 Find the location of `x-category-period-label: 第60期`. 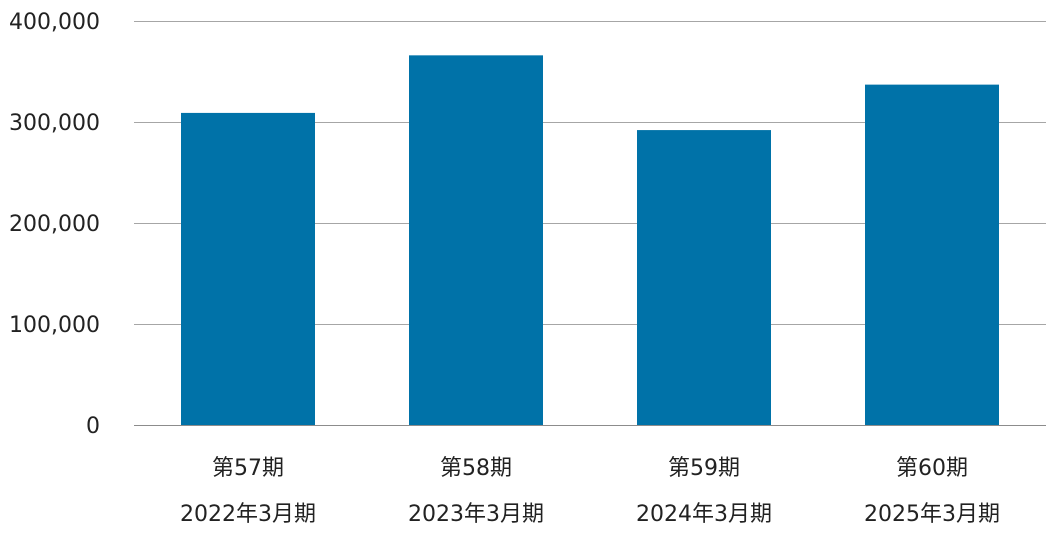

x-category-period-label: 第60期 is located at coordinates (932, 468).